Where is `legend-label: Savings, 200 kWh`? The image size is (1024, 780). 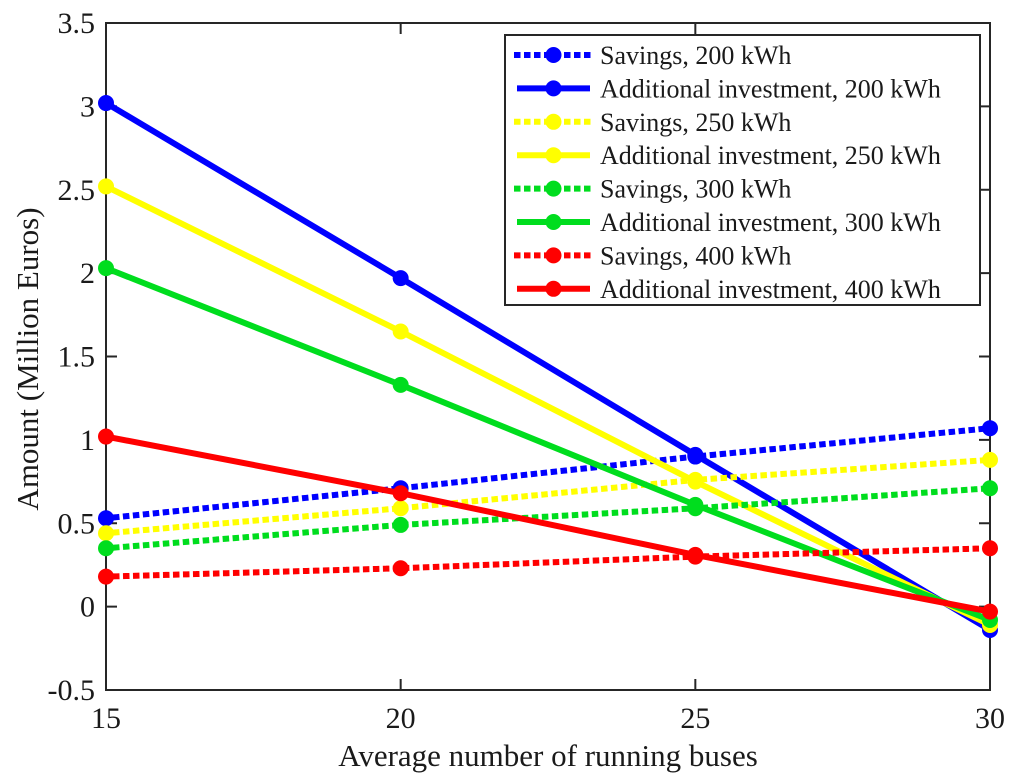
legend-label: Savings, 200 kWh is located at coordinates (695, 55).